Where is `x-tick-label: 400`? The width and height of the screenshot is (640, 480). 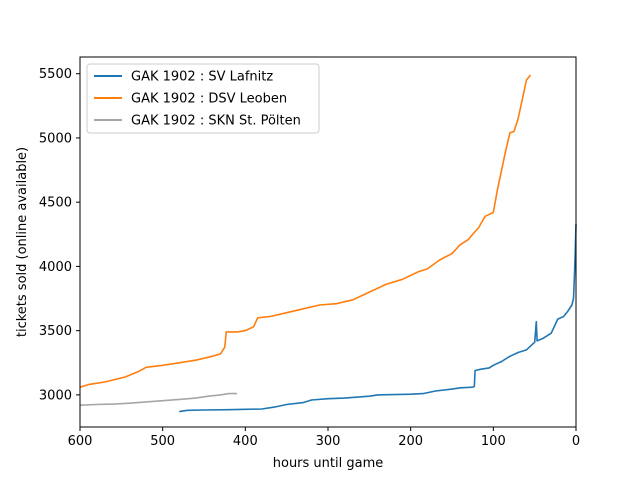 x-tick-label: 400 is located at coordinates (245, 441).